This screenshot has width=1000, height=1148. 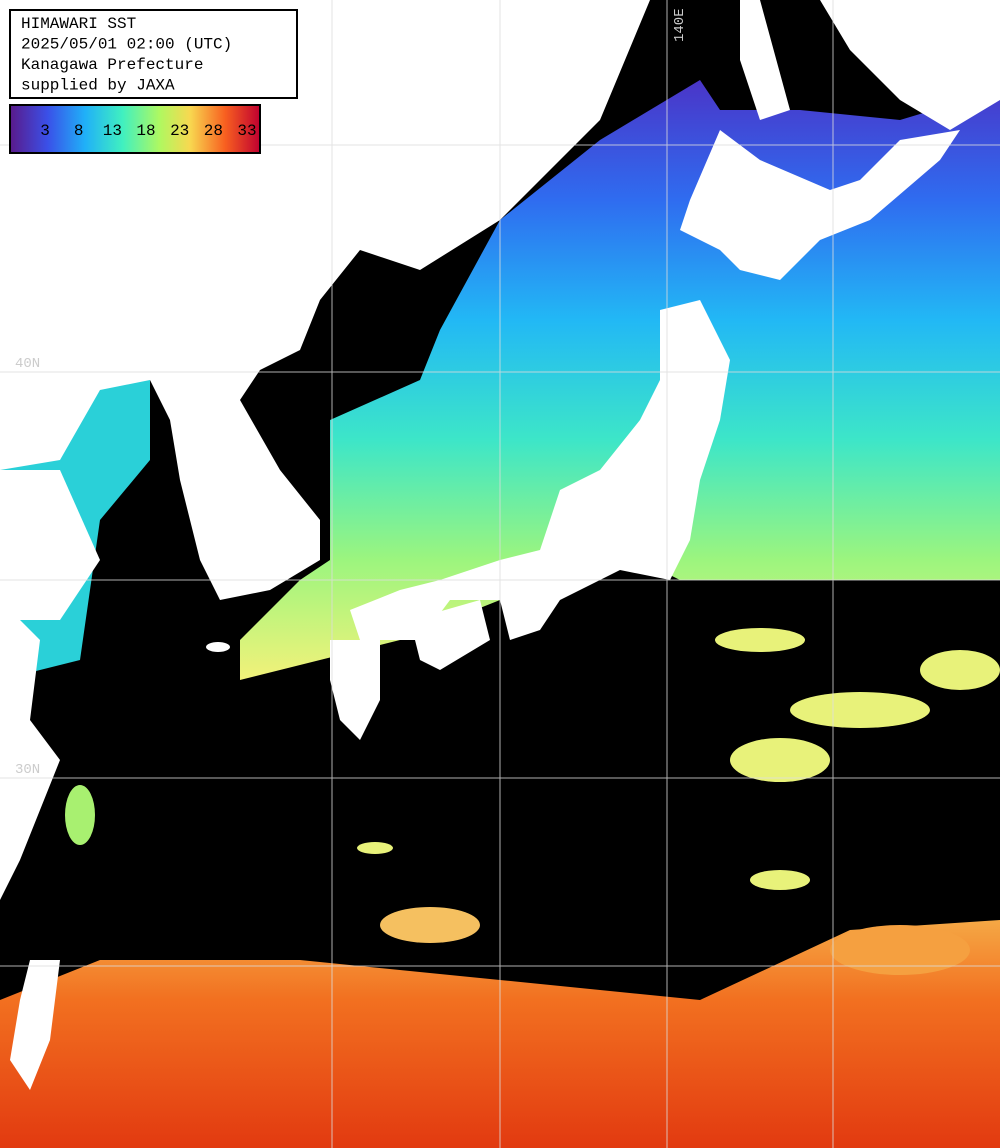 What do you see at coordinates (79, 131) in the screenshot?
I see `colorbar-label: 8` at bounding box center [79, 131].